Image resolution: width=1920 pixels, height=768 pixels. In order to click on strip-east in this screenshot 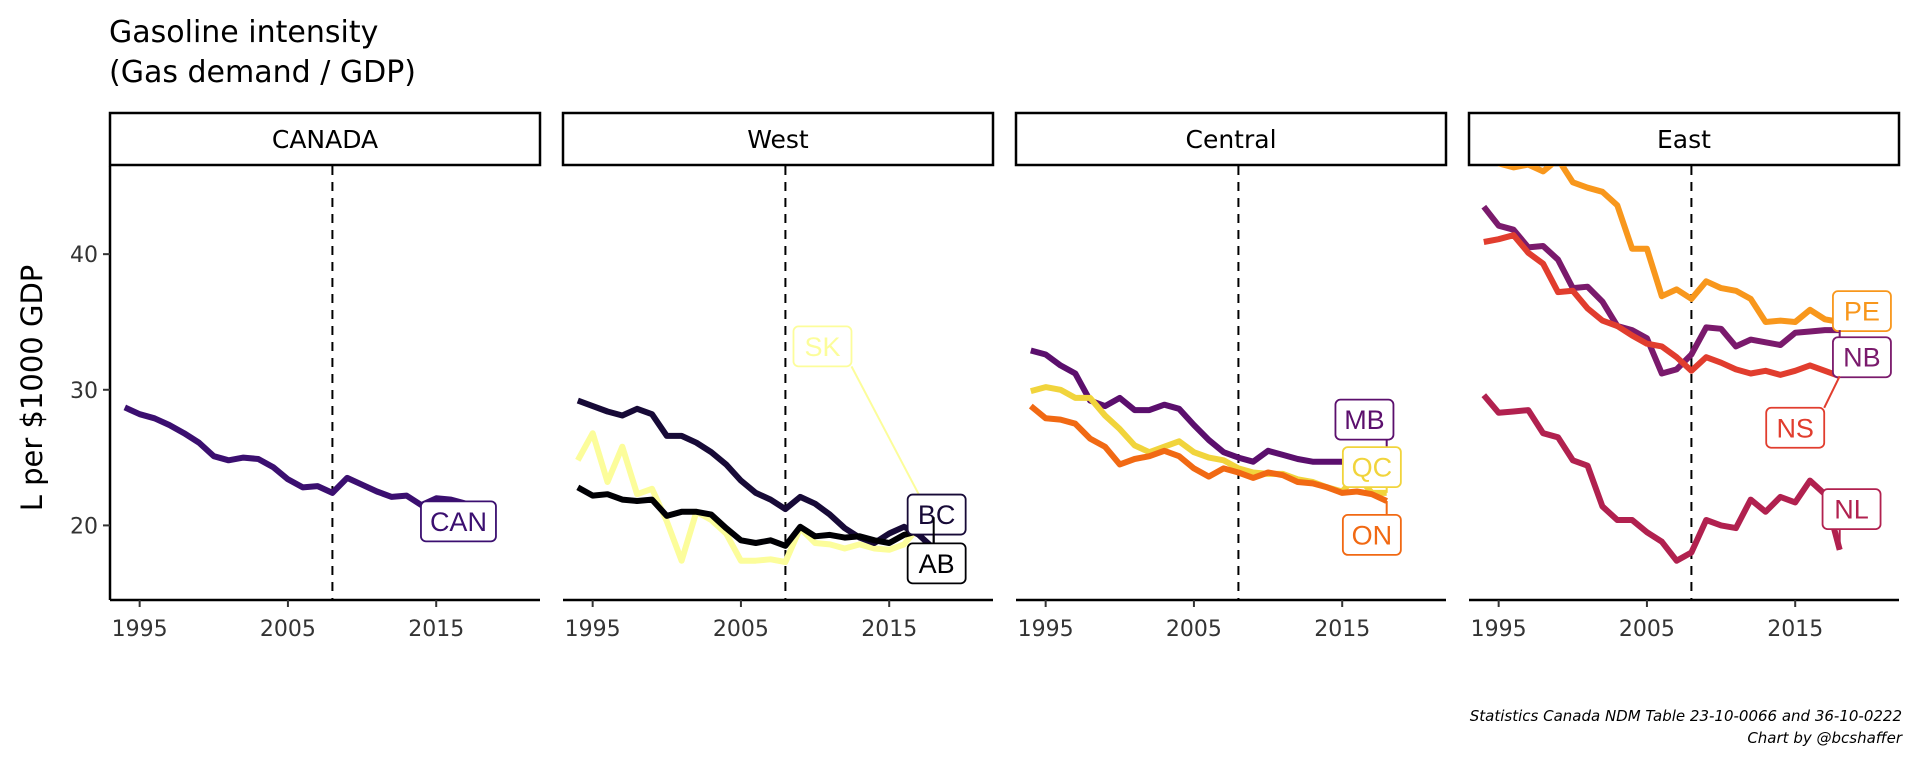, I will do `click(1684, 139)`.